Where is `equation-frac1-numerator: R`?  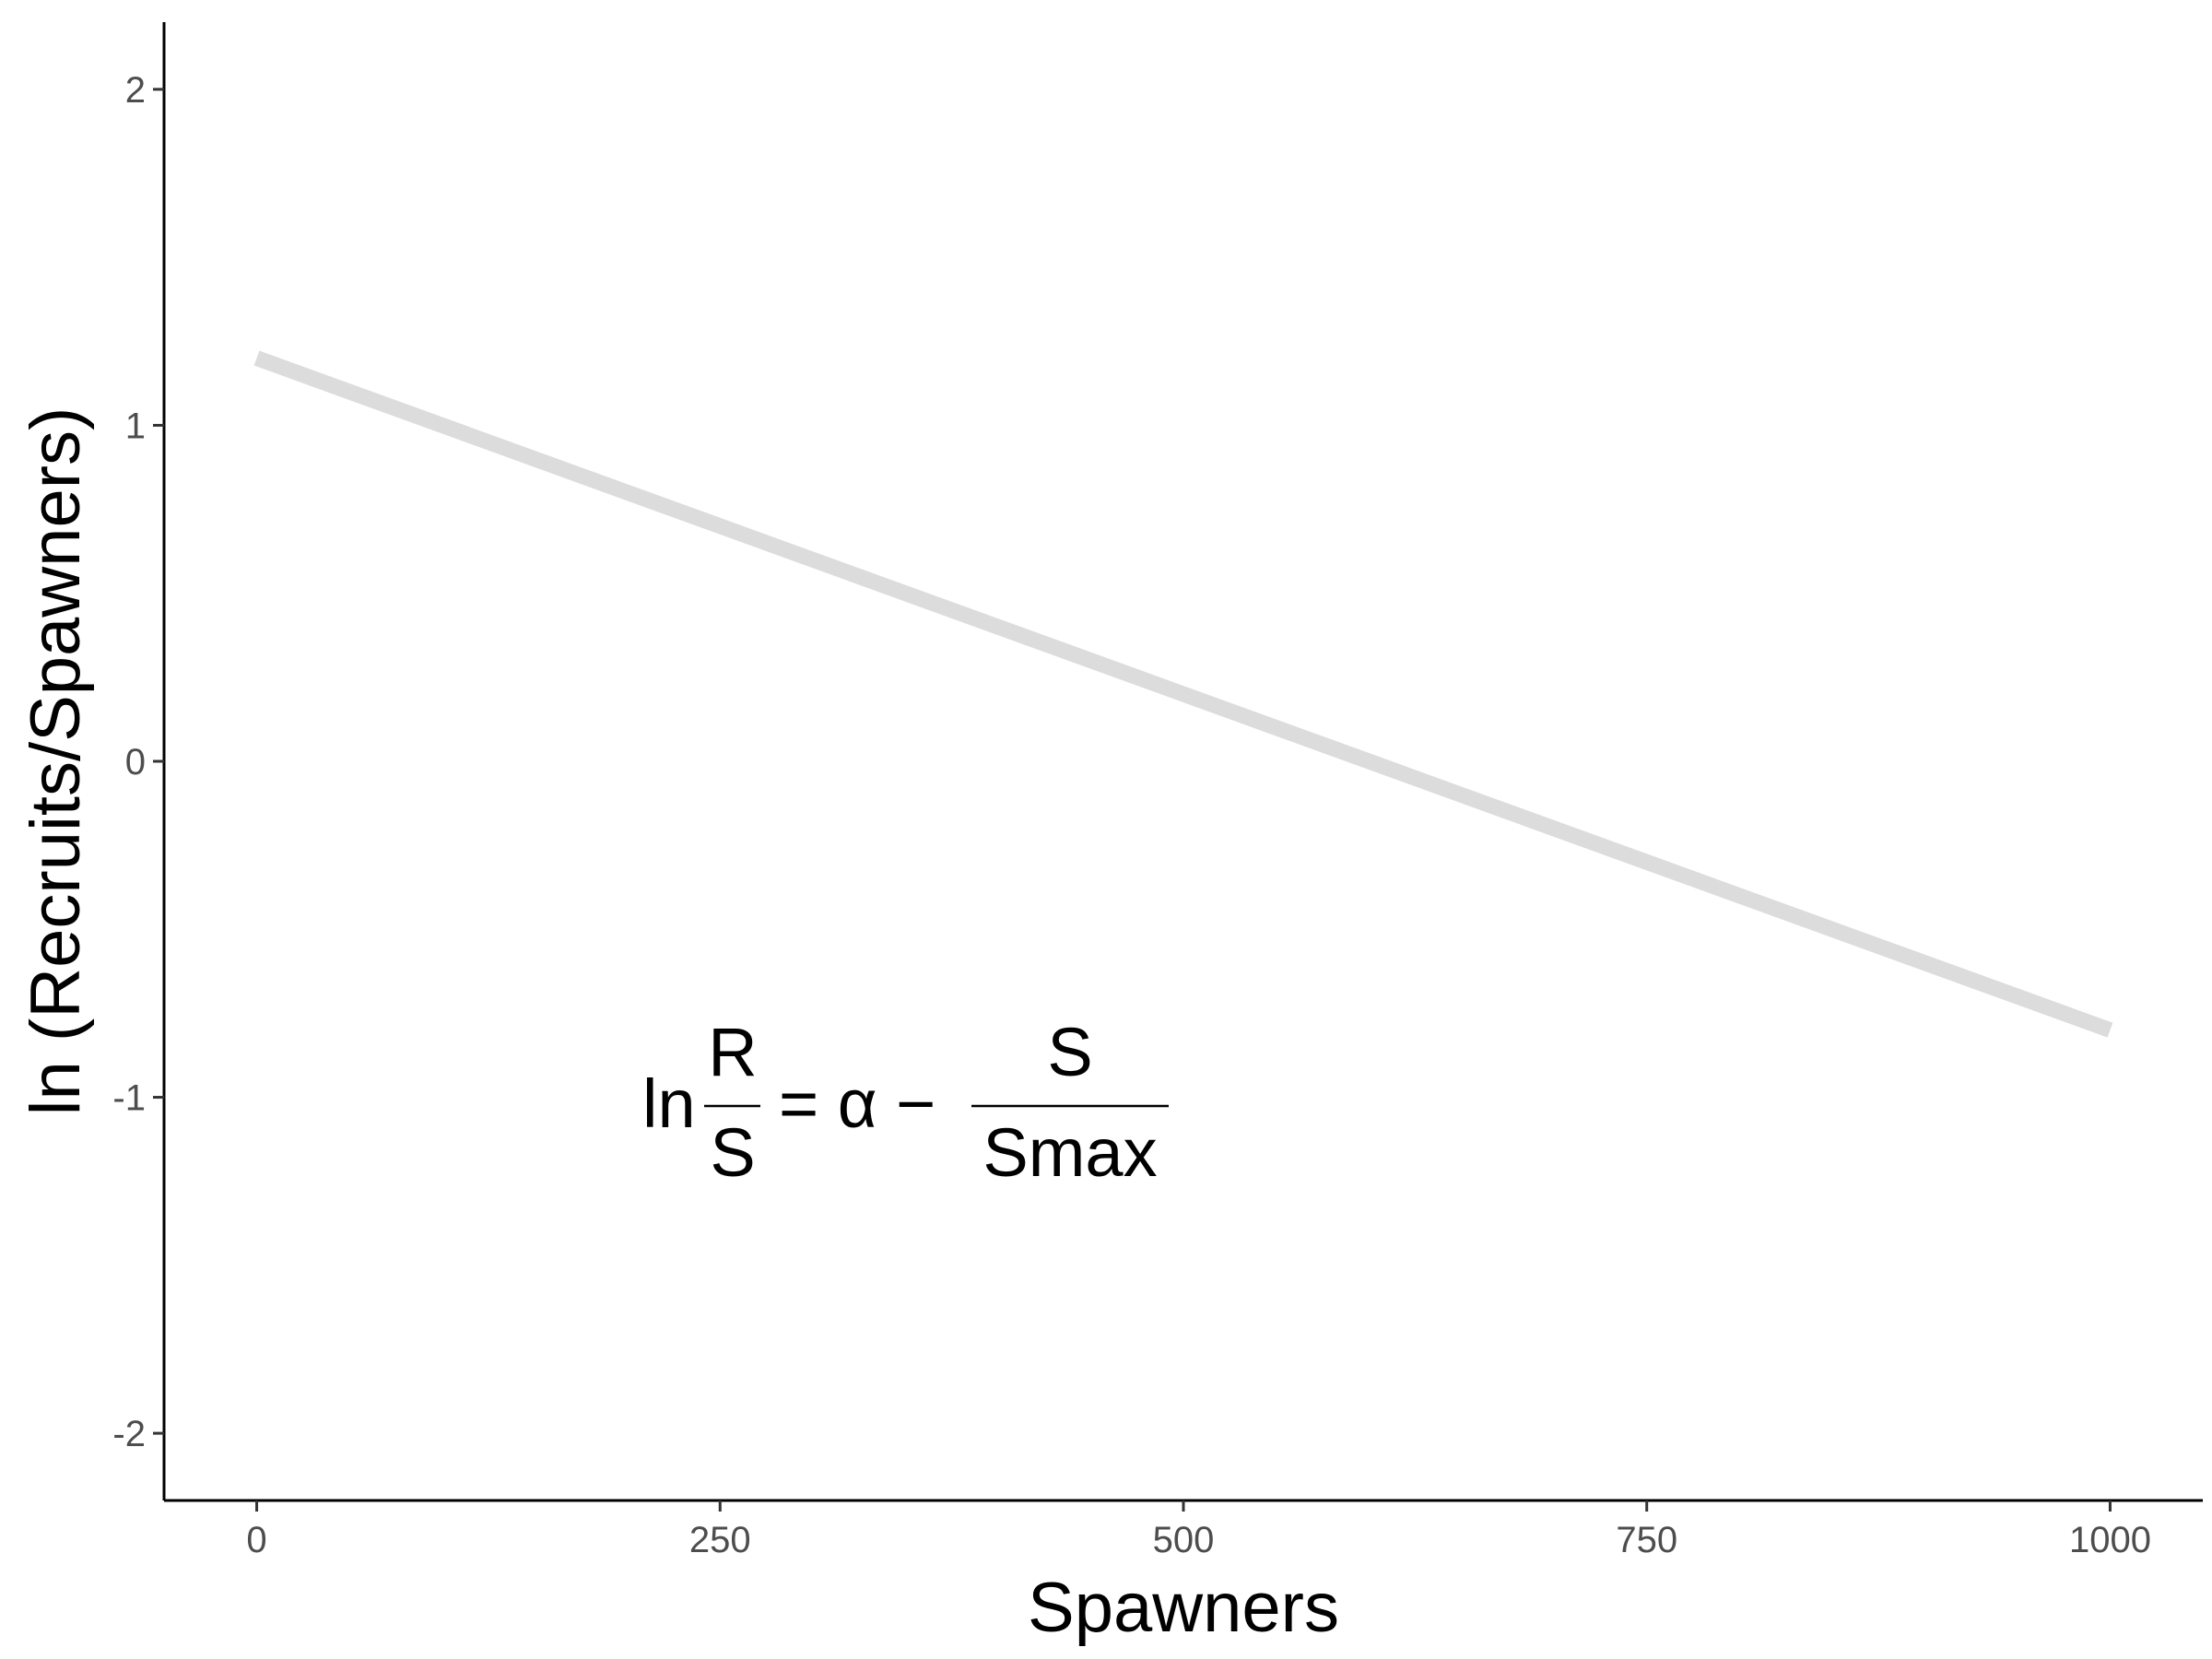 equation-frac1-numerator: R is located at coordinates (732, 1052).